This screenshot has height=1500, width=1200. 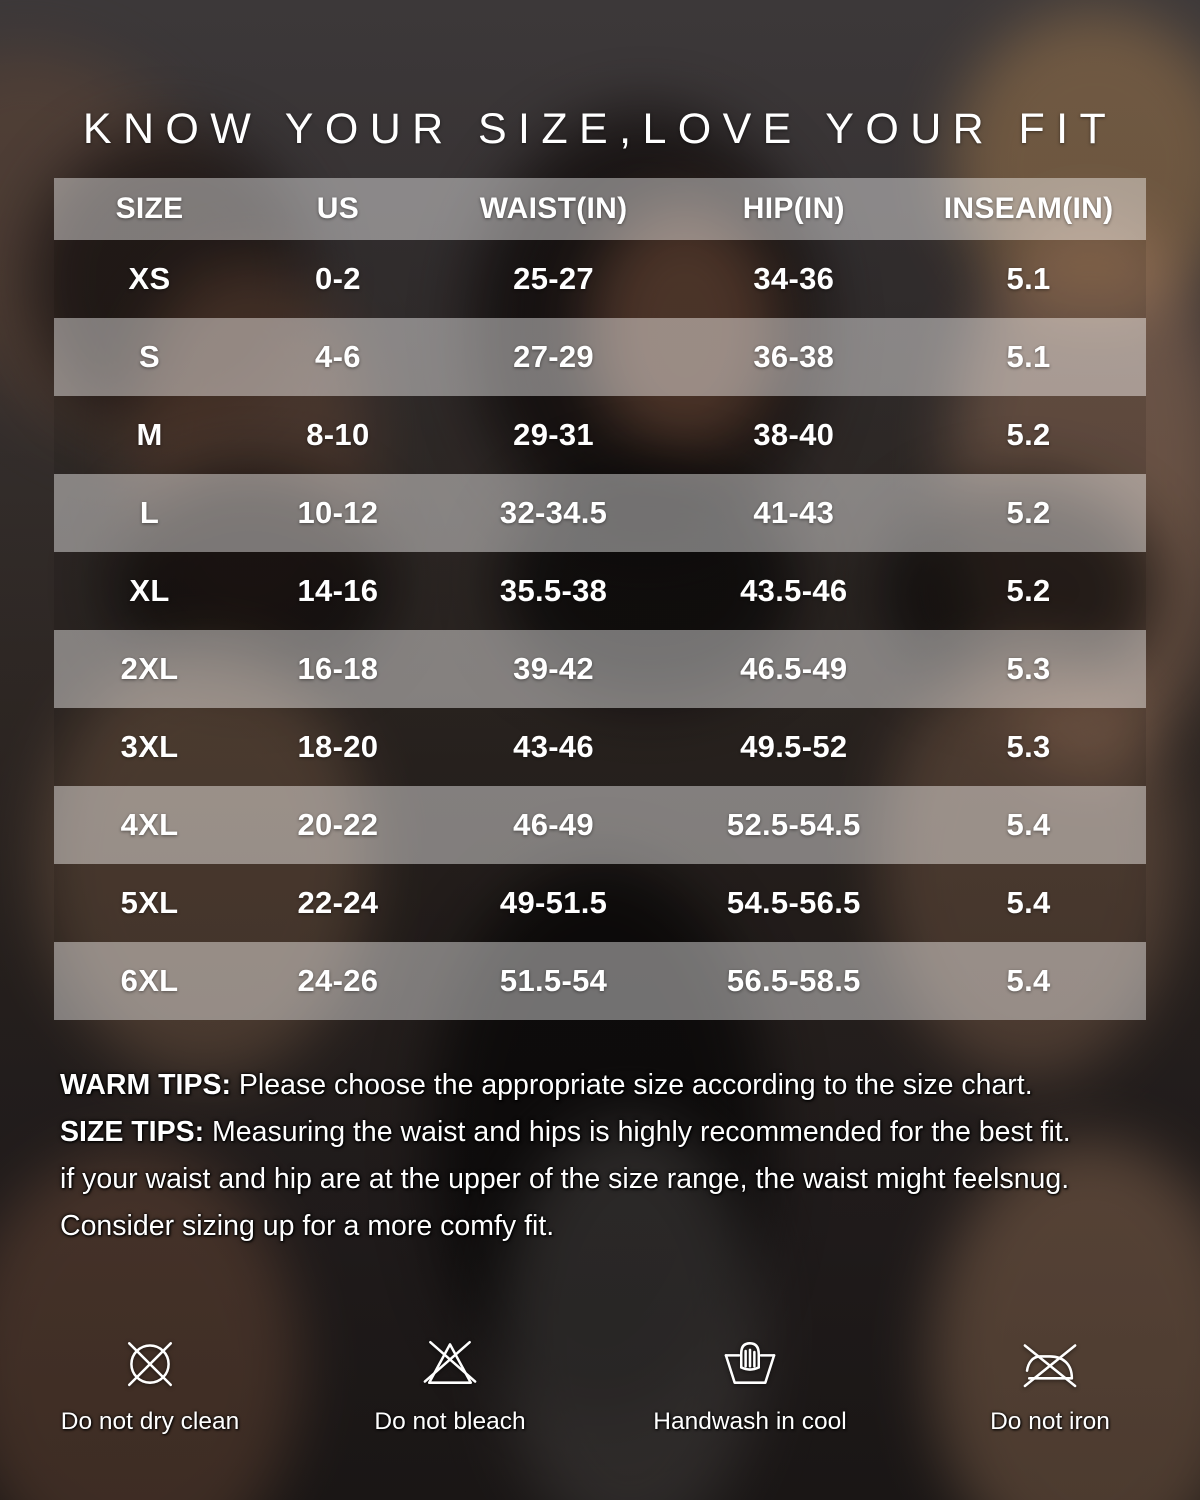 What do you see at coordinates (132, 1132) in the screenshot?
I see `size-tips-label: SIZE TIPS:` at bounding box center [132, 1132].